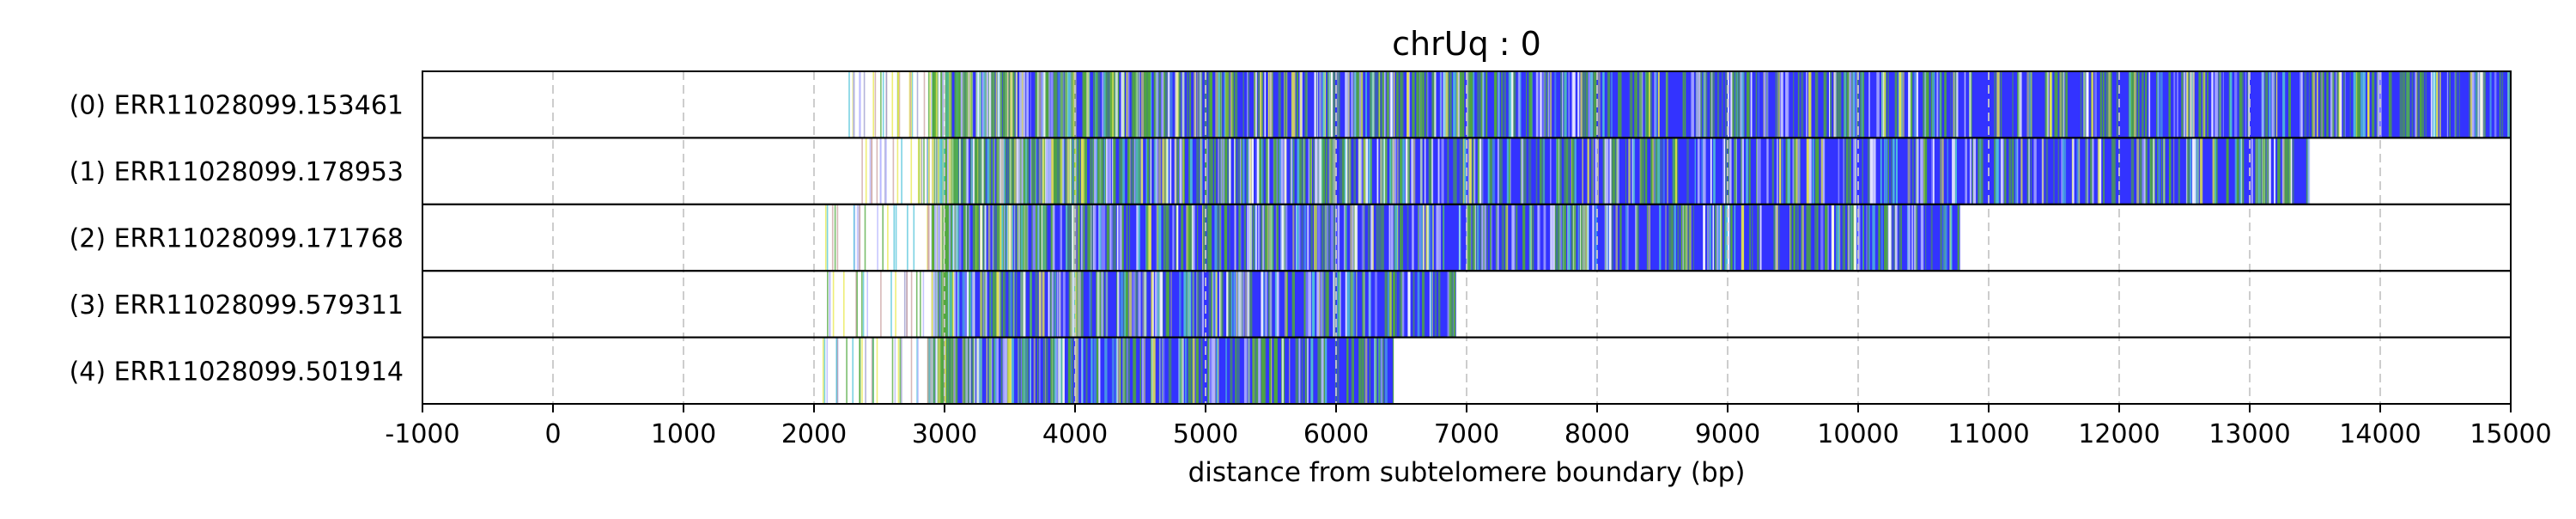 Image resolution: width=2576 pixels, height=519 pixels. What do you see at coordinates (237, 239) in the screenshot?
I see `read-label-2: (2) ERR11028099.171768` at bounding box center [237, 239].